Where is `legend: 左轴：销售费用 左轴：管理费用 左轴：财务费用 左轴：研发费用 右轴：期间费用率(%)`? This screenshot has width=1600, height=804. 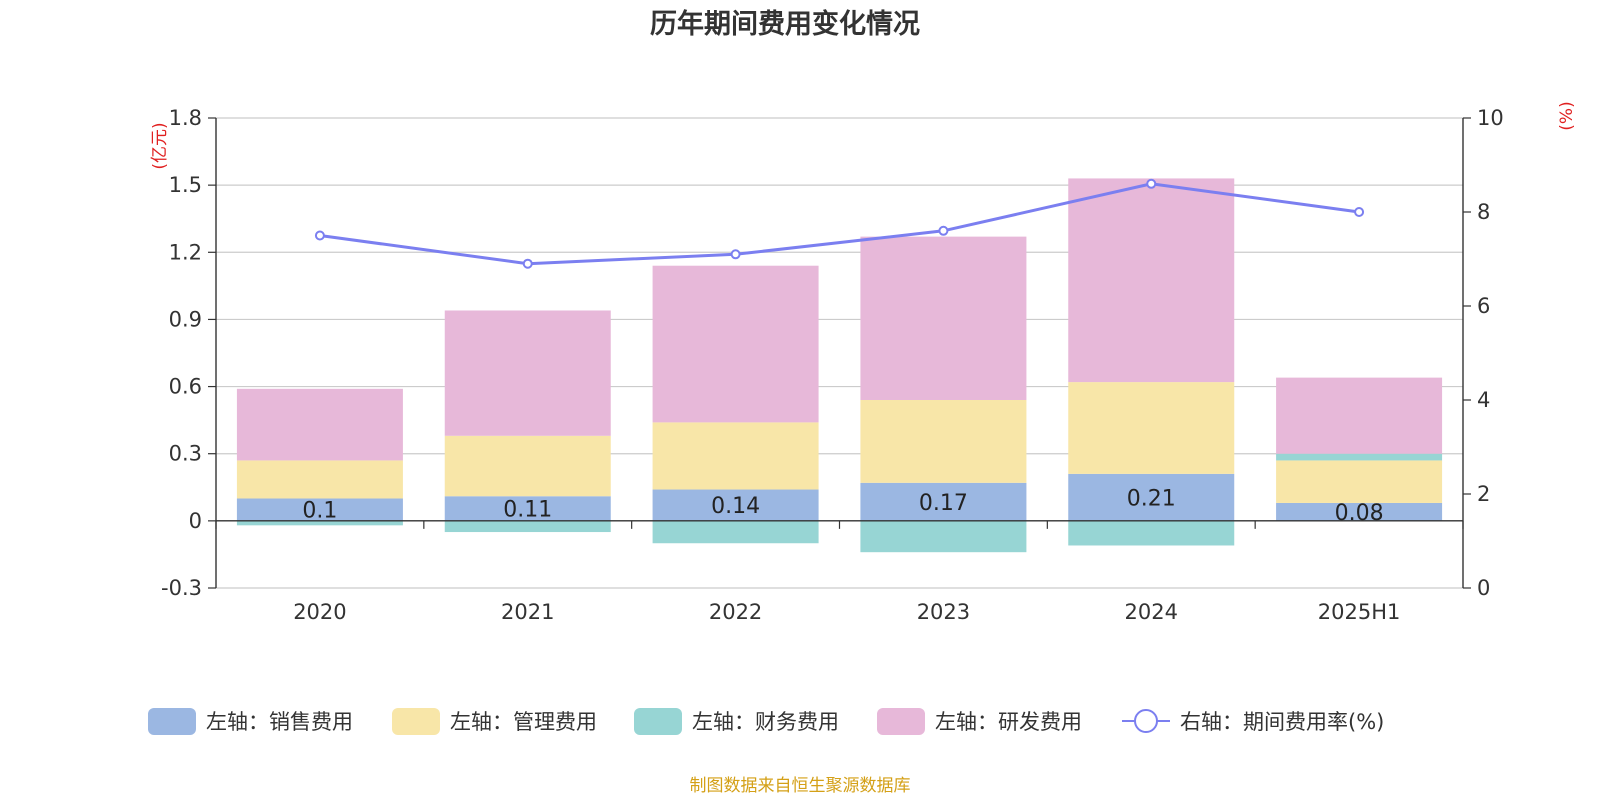
legend: 左轴：销售费用 左轴：管理费用 左轴：财务费用 左轴：研发费用 右轴：期间费用率(%) is located at coordinates (766, 721).